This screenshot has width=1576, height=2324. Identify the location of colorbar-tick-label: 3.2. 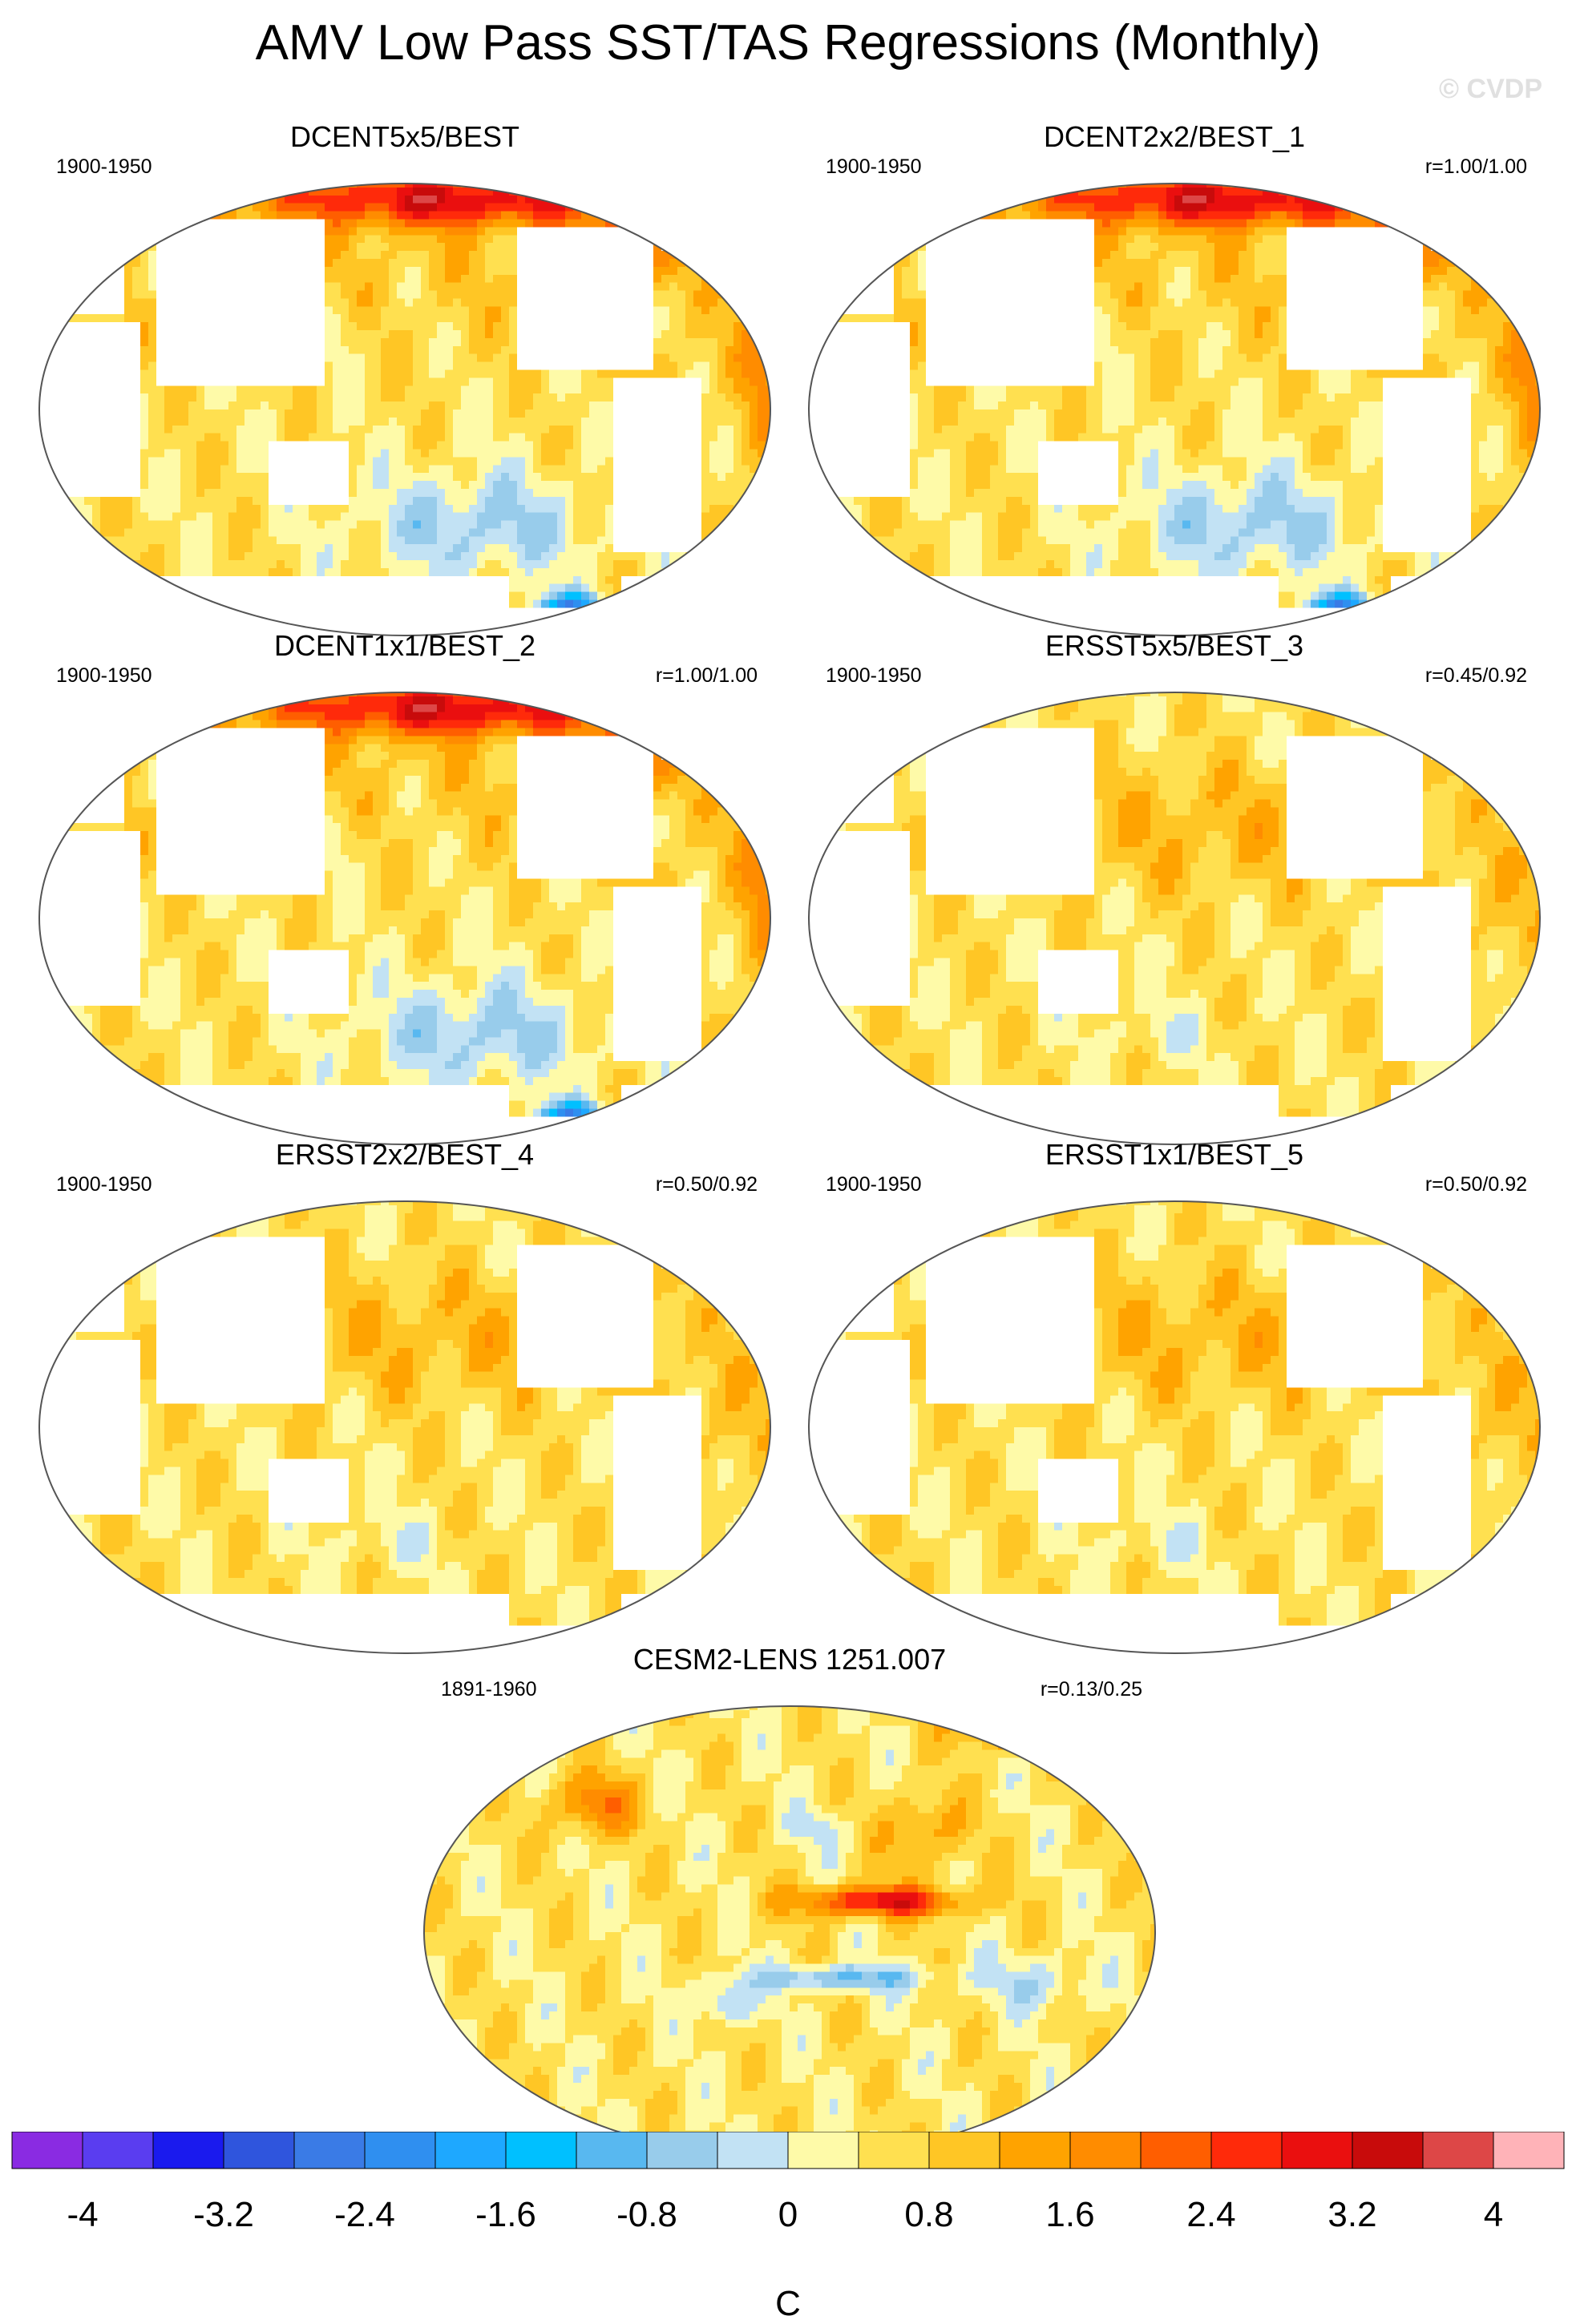
(1351, 2214).